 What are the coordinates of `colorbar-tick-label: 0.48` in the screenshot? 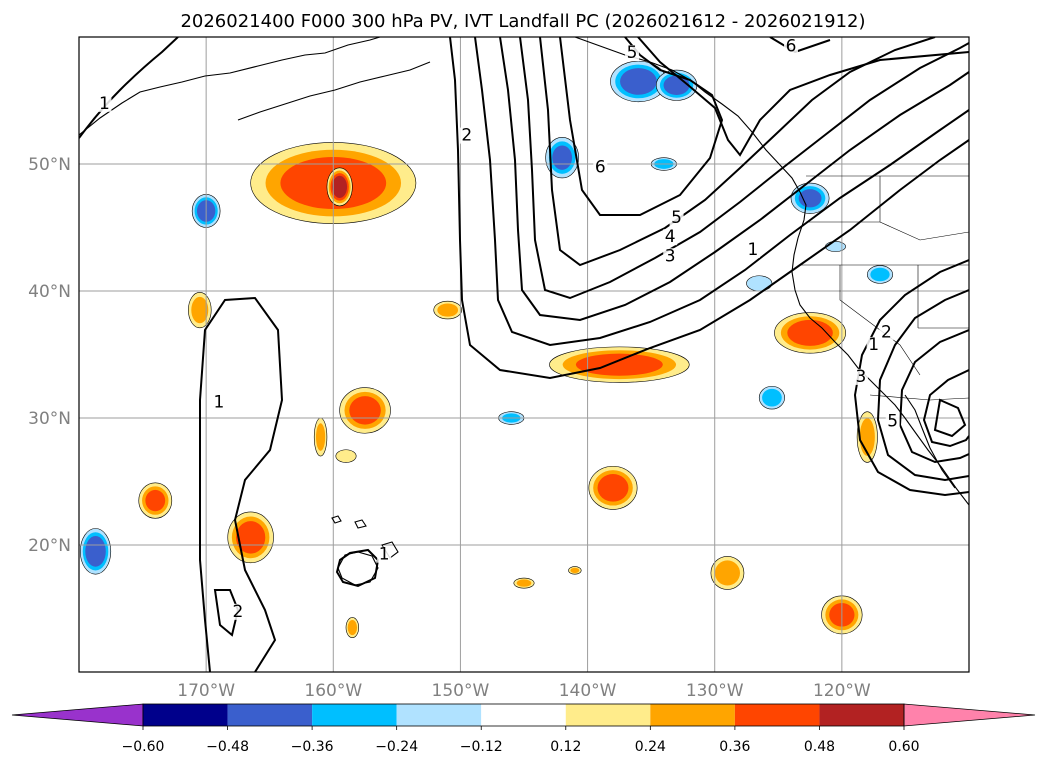 It's located at (819, 747).